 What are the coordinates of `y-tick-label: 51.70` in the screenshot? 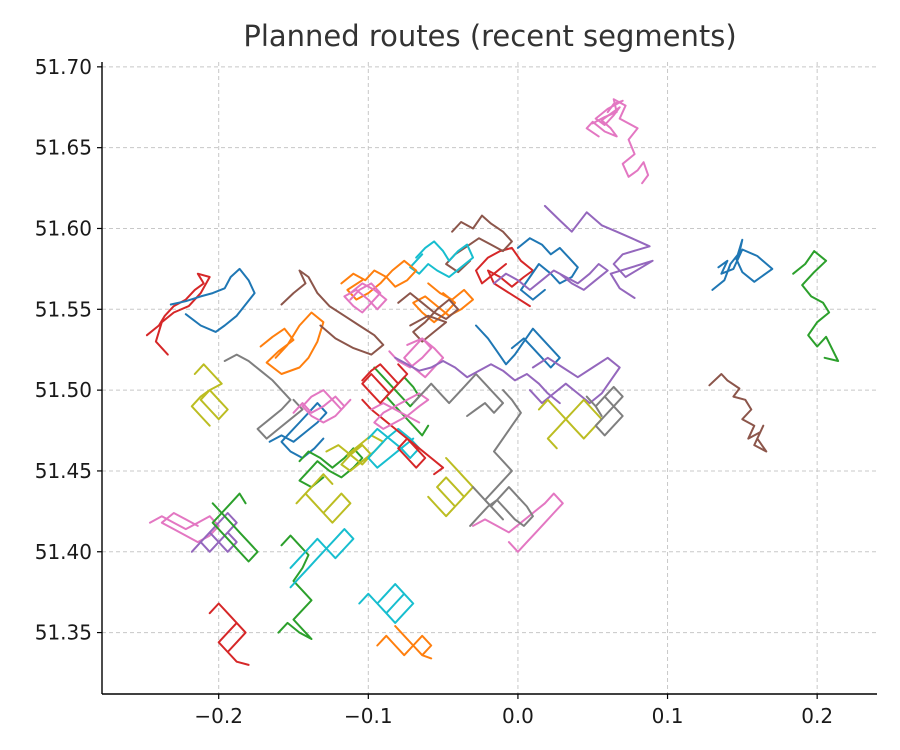 It's located at (63, 67).